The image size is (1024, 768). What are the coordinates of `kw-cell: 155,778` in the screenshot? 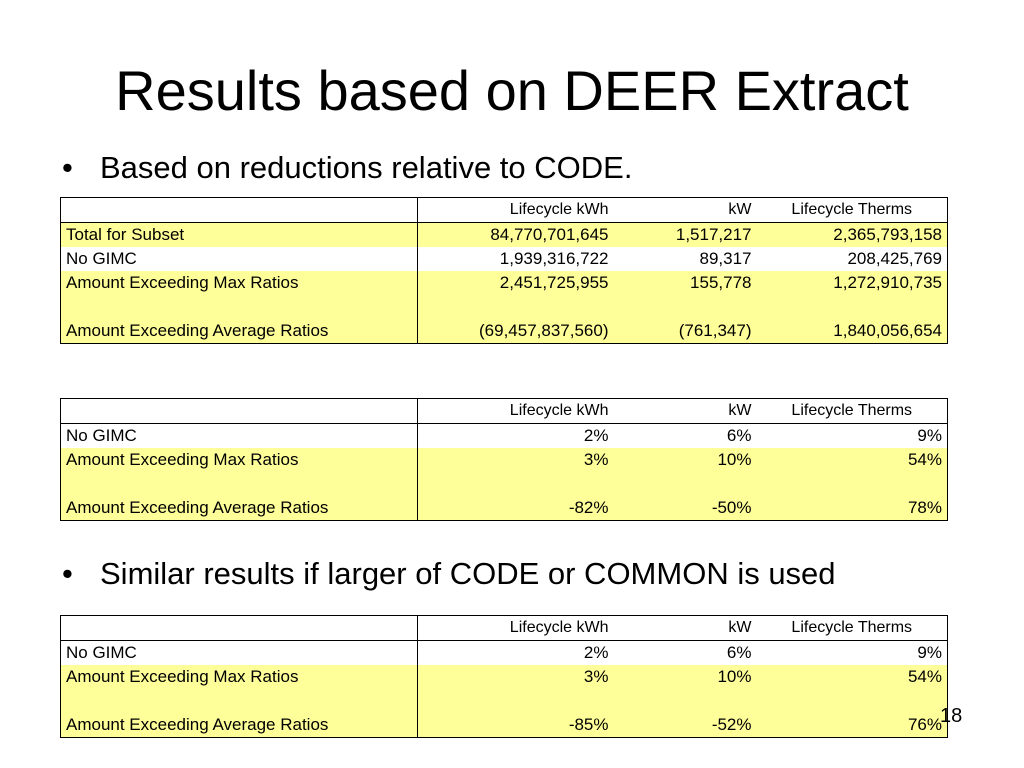 It's located at (685, 283).